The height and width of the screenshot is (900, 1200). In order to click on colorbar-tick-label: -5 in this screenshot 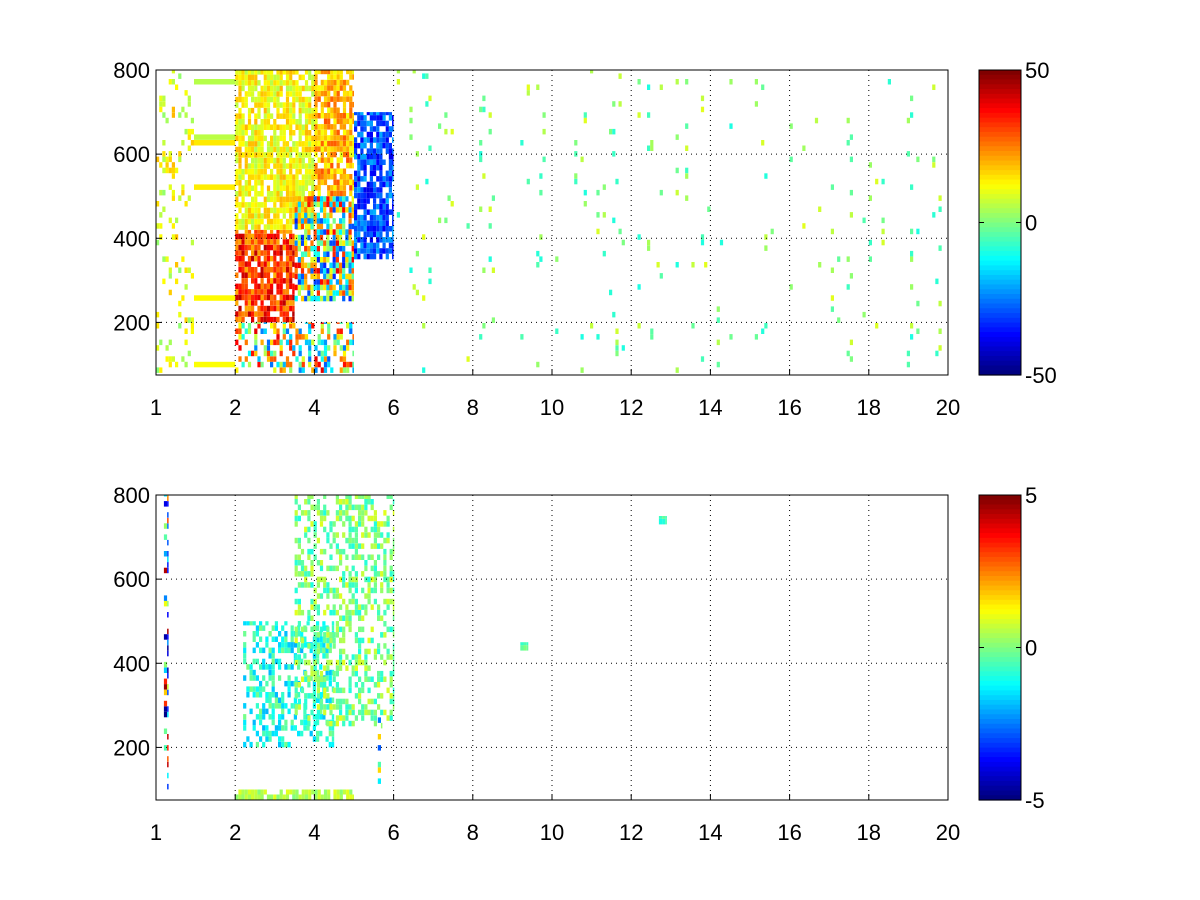, I will do `click(1035, 800)`.